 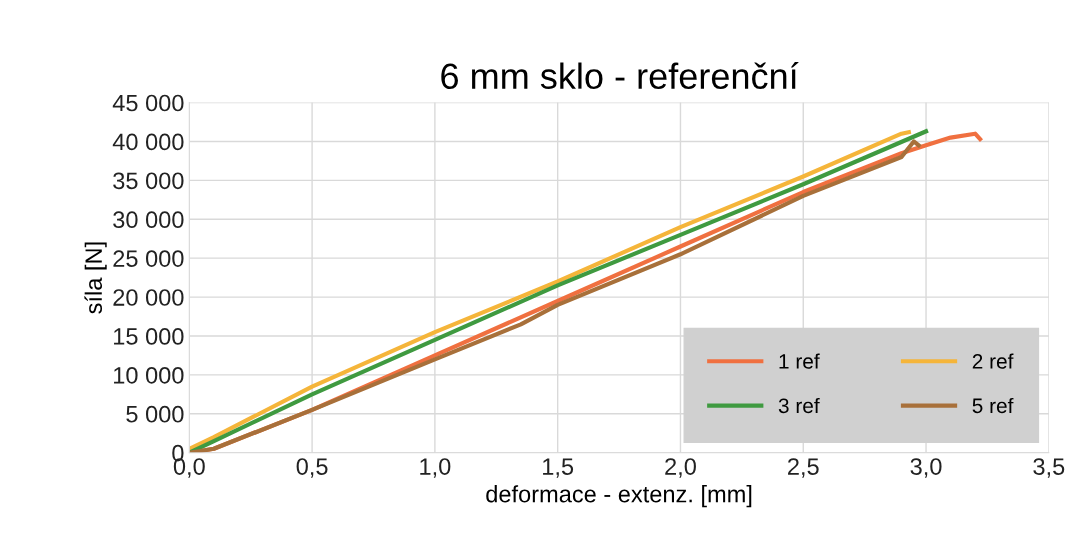 What do you see at coordinates (149, 375) in the screenshot?
I see `y-tick-label: 10 000` at bounding box center [149, 375].